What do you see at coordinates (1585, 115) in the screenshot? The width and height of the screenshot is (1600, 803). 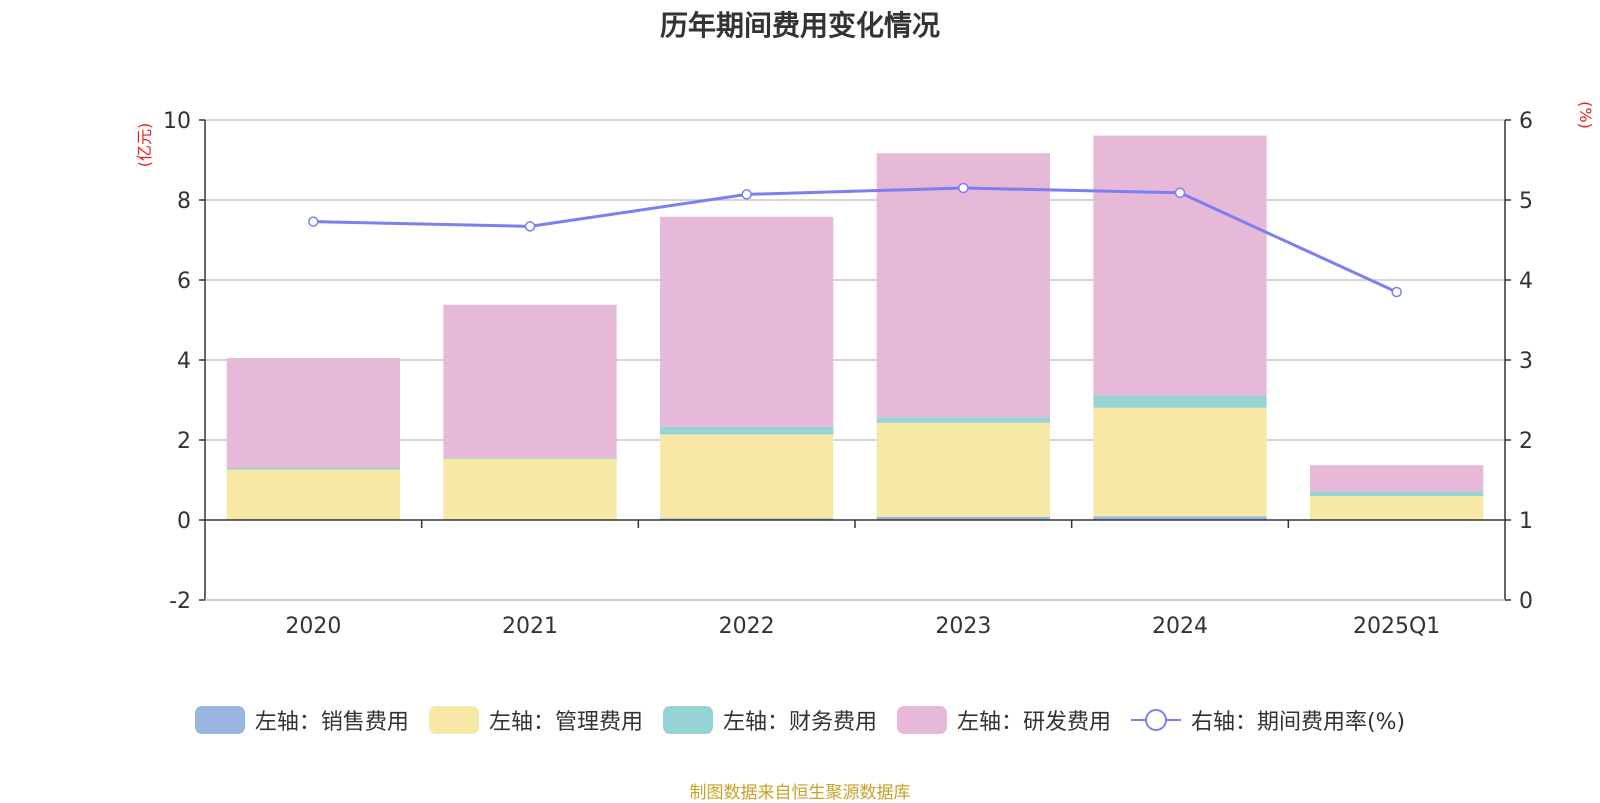 I see `right-axis-unit: (%)` at bounding box center [1585, 115].